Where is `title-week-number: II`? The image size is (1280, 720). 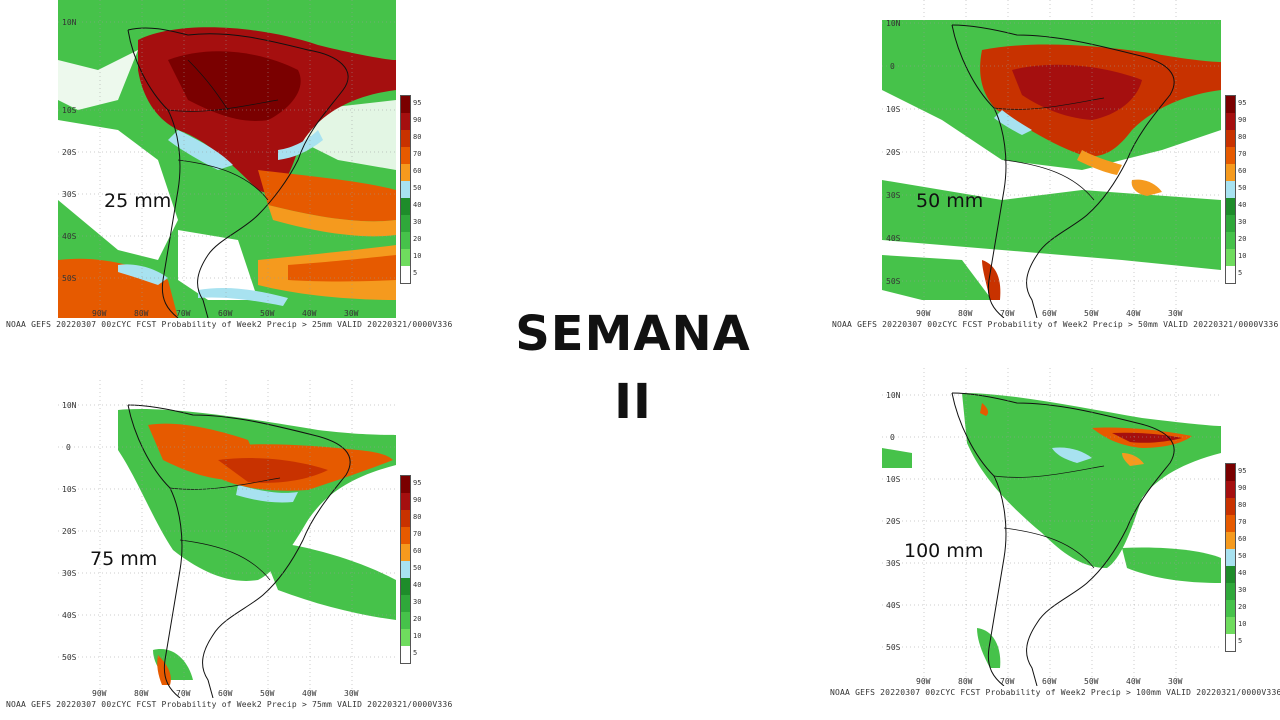
title-week-number: II is located at coordinates (633, 402).